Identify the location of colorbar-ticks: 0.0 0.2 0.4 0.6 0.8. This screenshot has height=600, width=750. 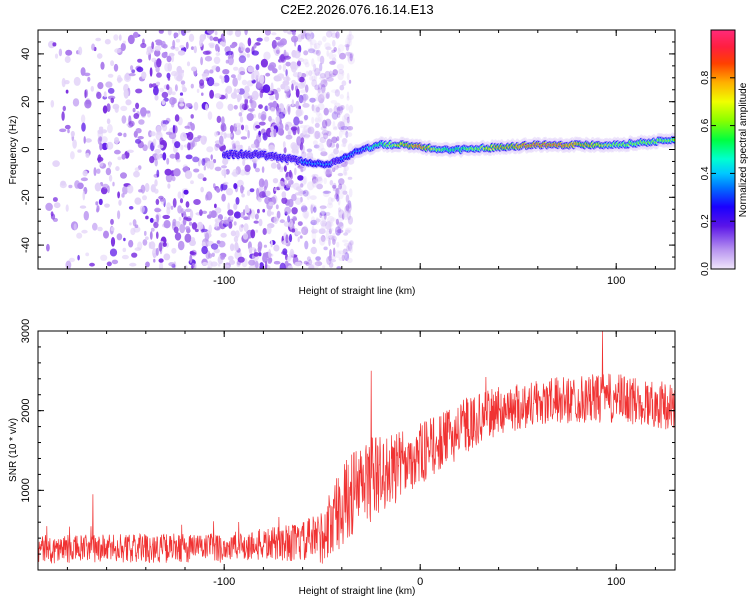
(717, 173).